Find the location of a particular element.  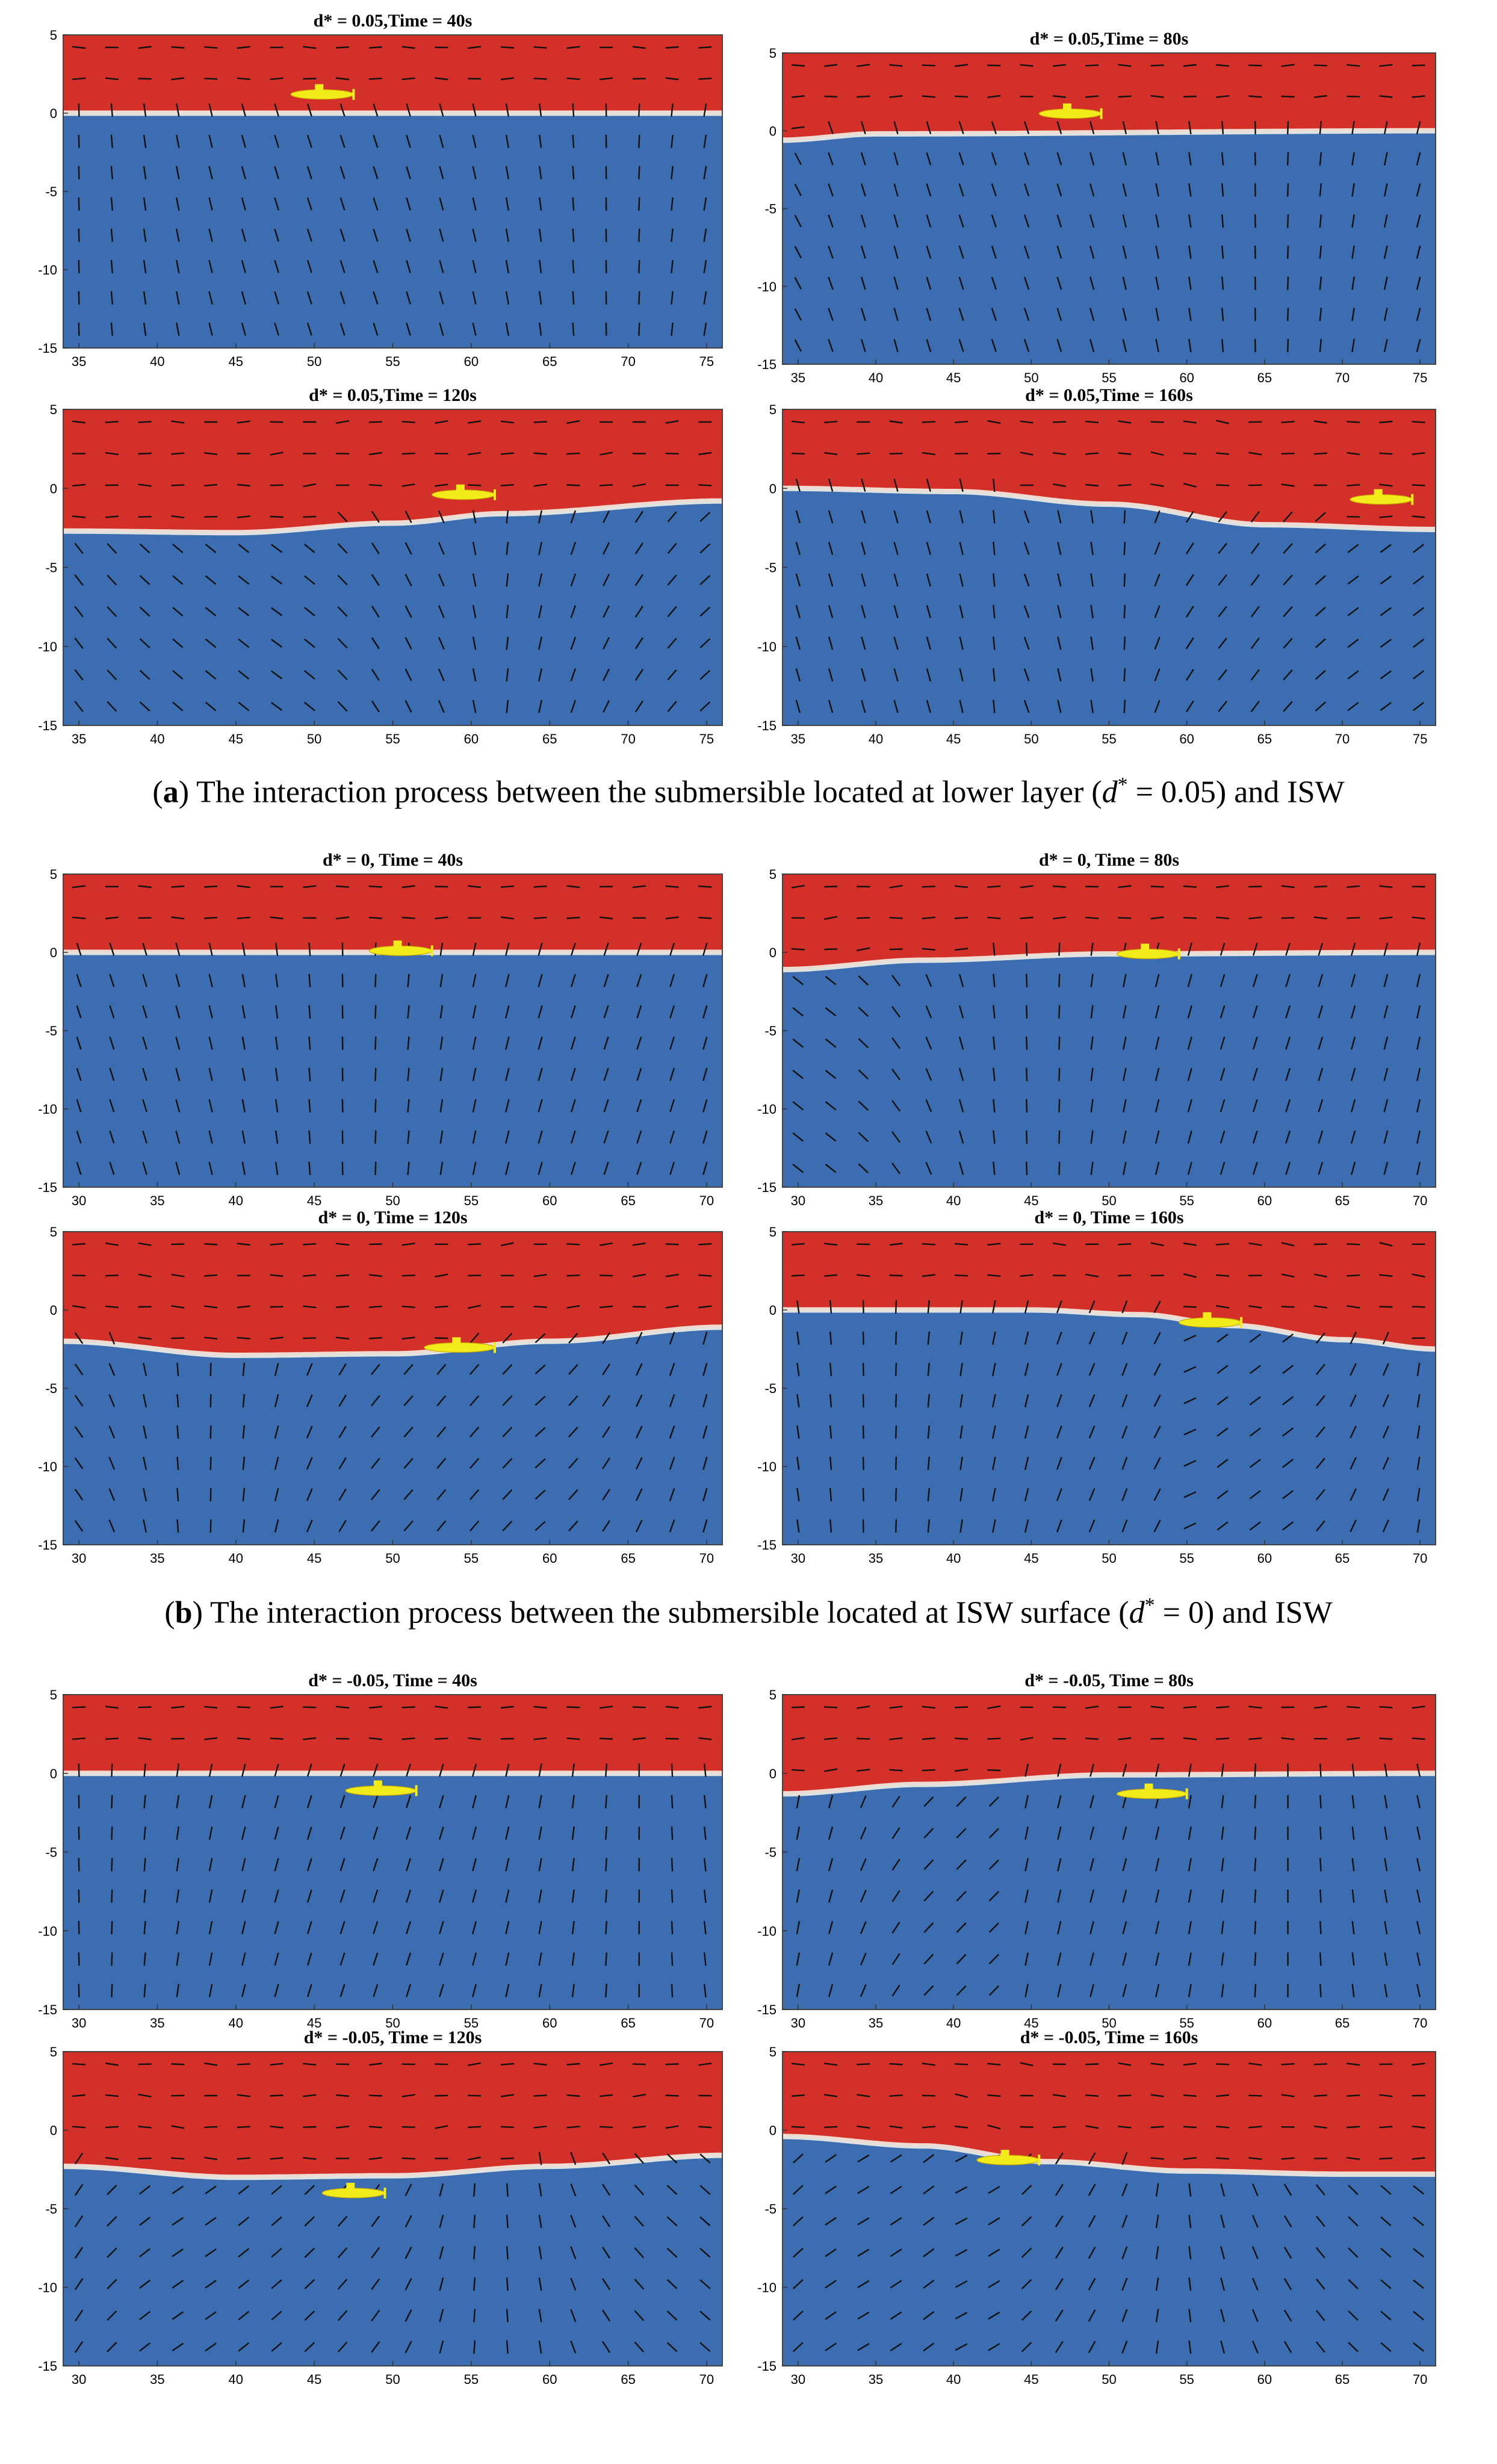

x-tick-label: 30 is located at coordinates (79, 2023).